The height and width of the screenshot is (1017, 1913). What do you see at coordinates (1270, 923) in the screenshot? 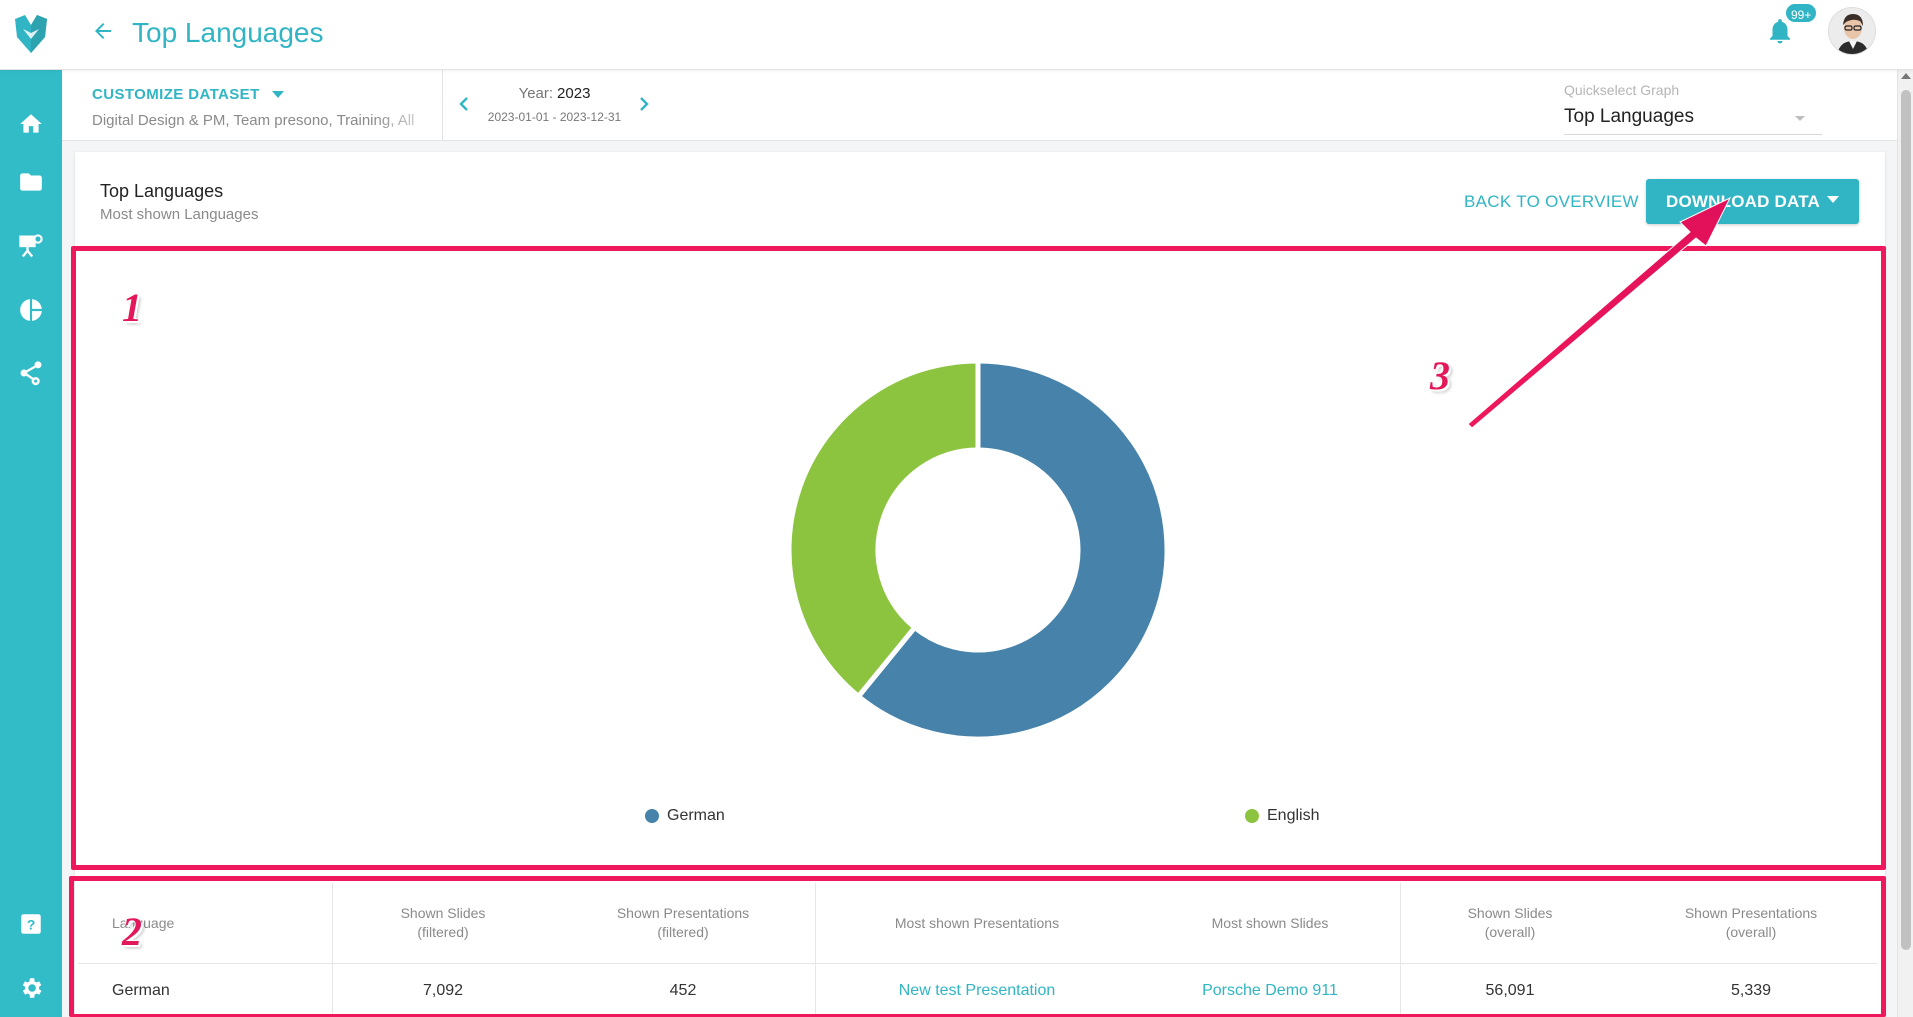
I see `th-most-shown-slides: Most shown Slides` at bounding box center [1270, 923].